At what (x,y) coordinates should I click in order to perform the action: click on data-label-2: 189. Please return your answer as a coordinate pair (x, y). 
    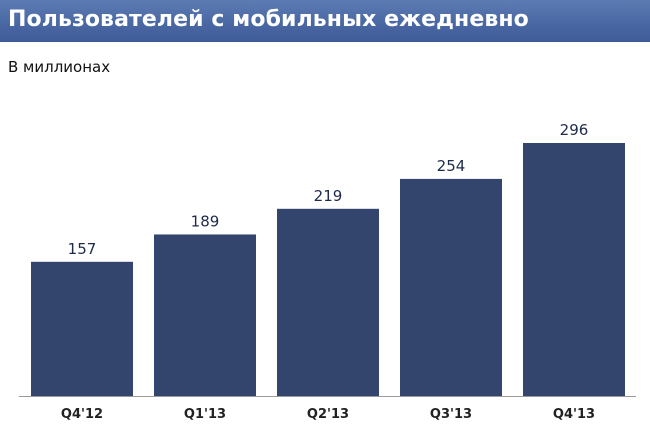
    Looking at the image, I should click on (205, 221).